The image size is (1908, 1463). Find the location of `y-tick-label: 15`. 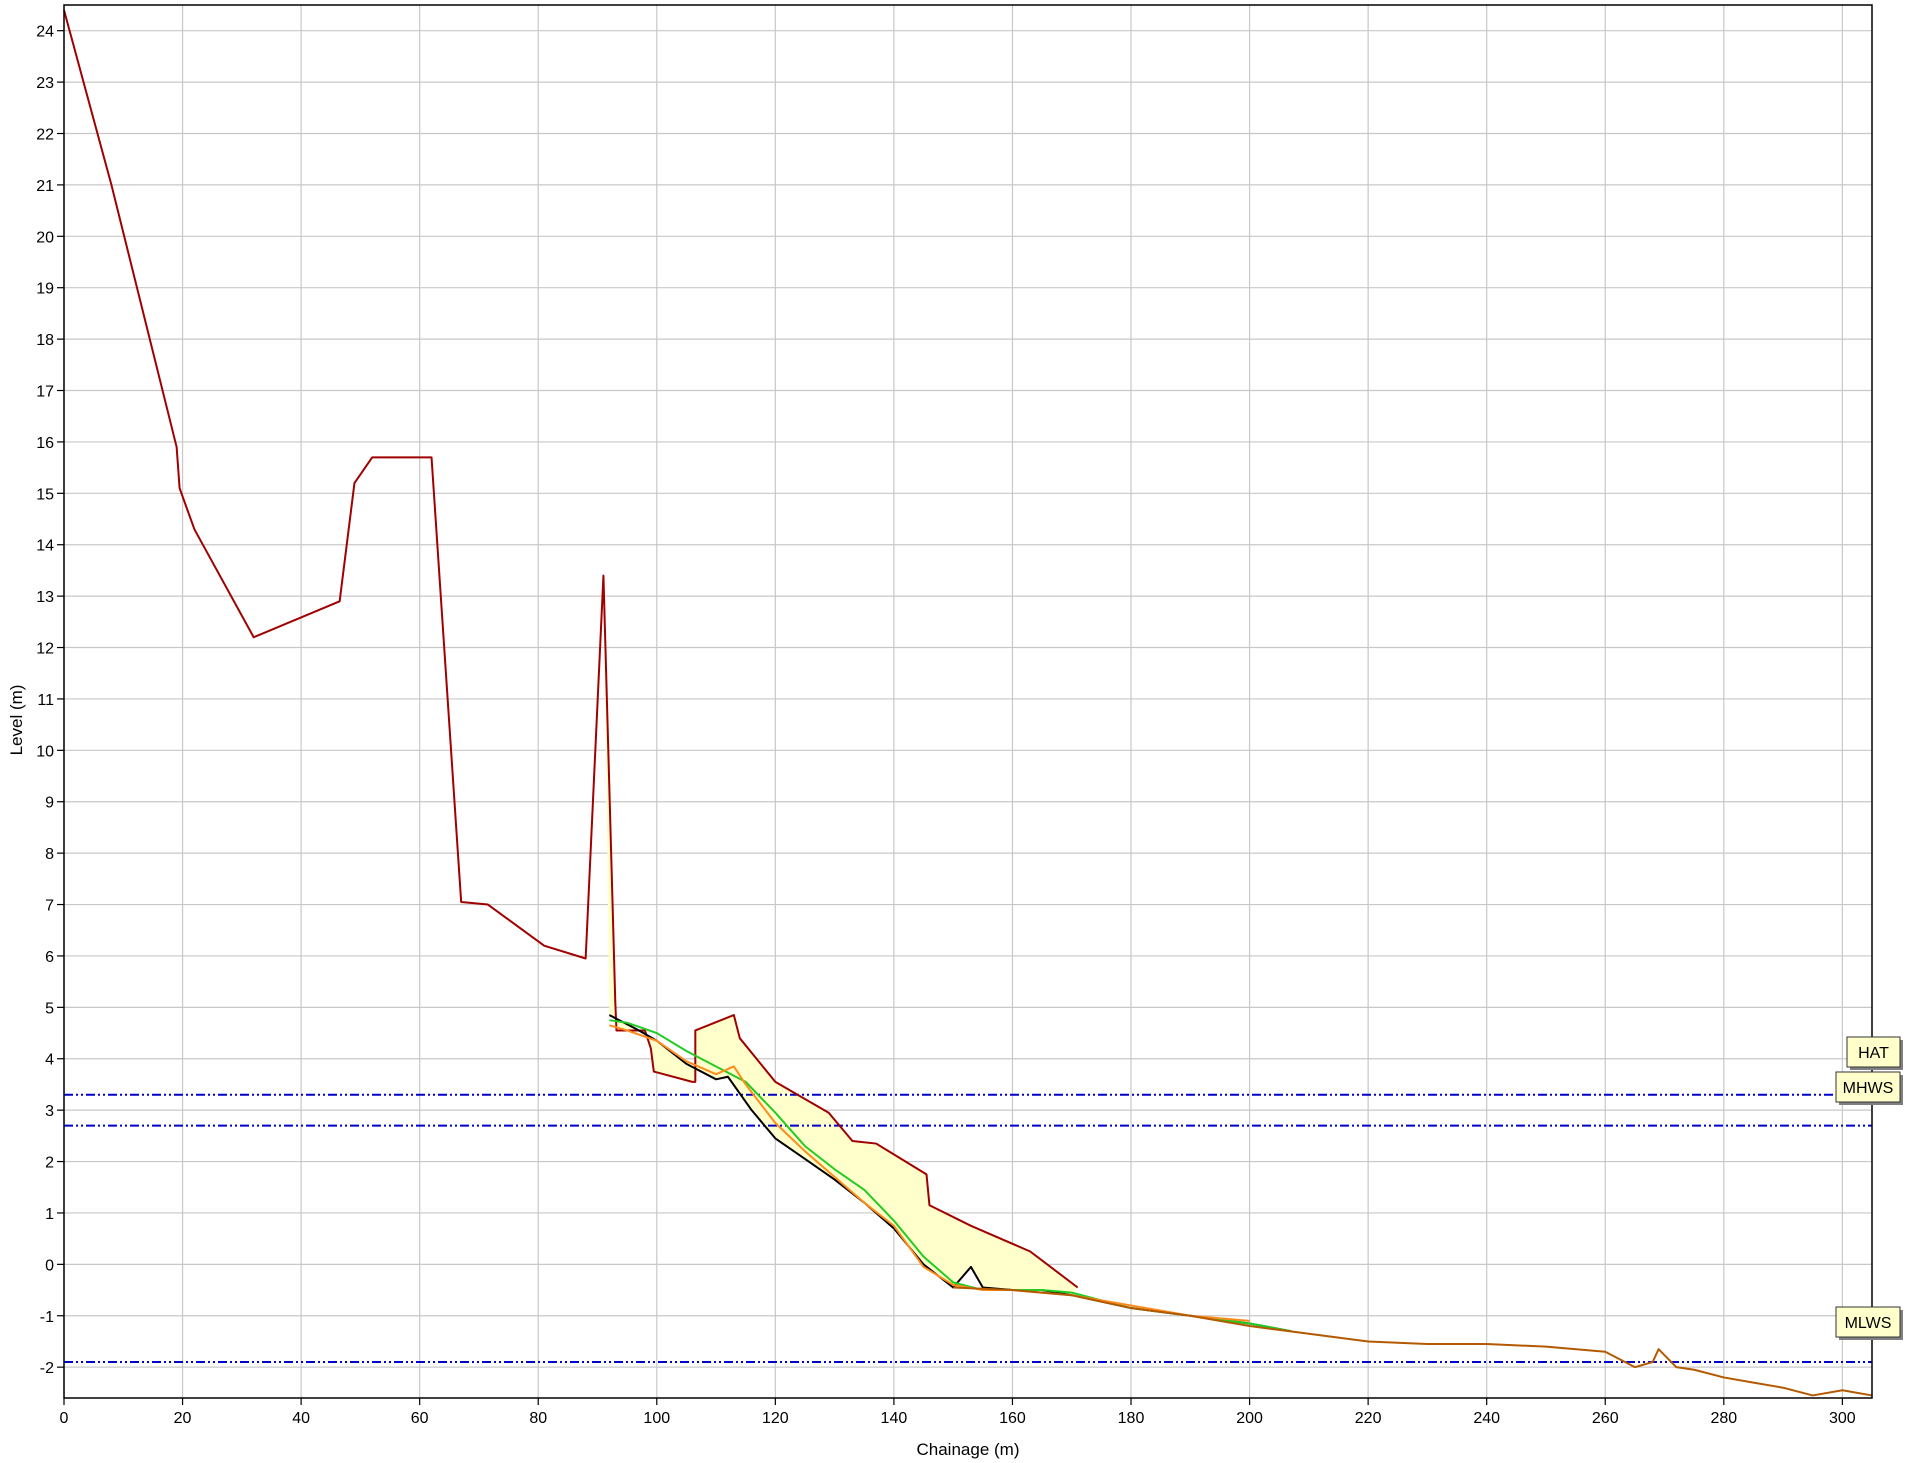

y-tick-label: 15 is located at coordinates (45, 494).